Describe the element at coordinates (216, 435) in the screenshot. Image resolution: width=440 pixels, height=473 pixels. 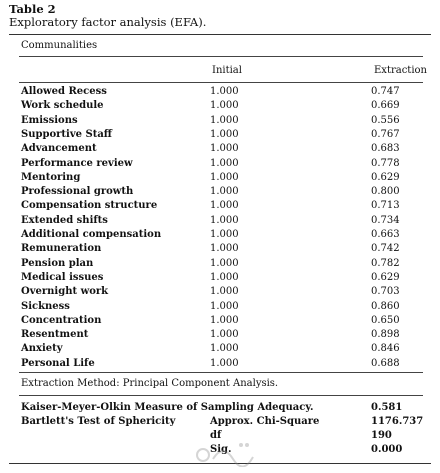
I see `df-label: df` at that location.